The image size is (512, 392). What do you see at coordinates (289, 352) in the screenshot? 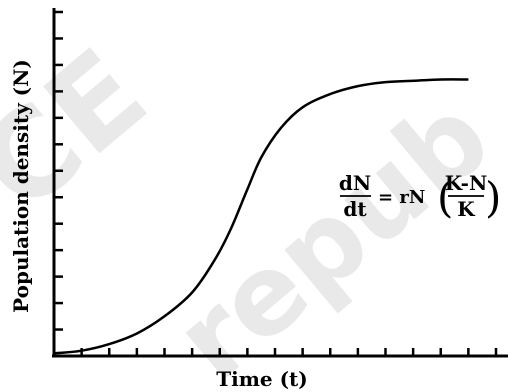
I see `x-ticks` at bounding box center [289, 352].